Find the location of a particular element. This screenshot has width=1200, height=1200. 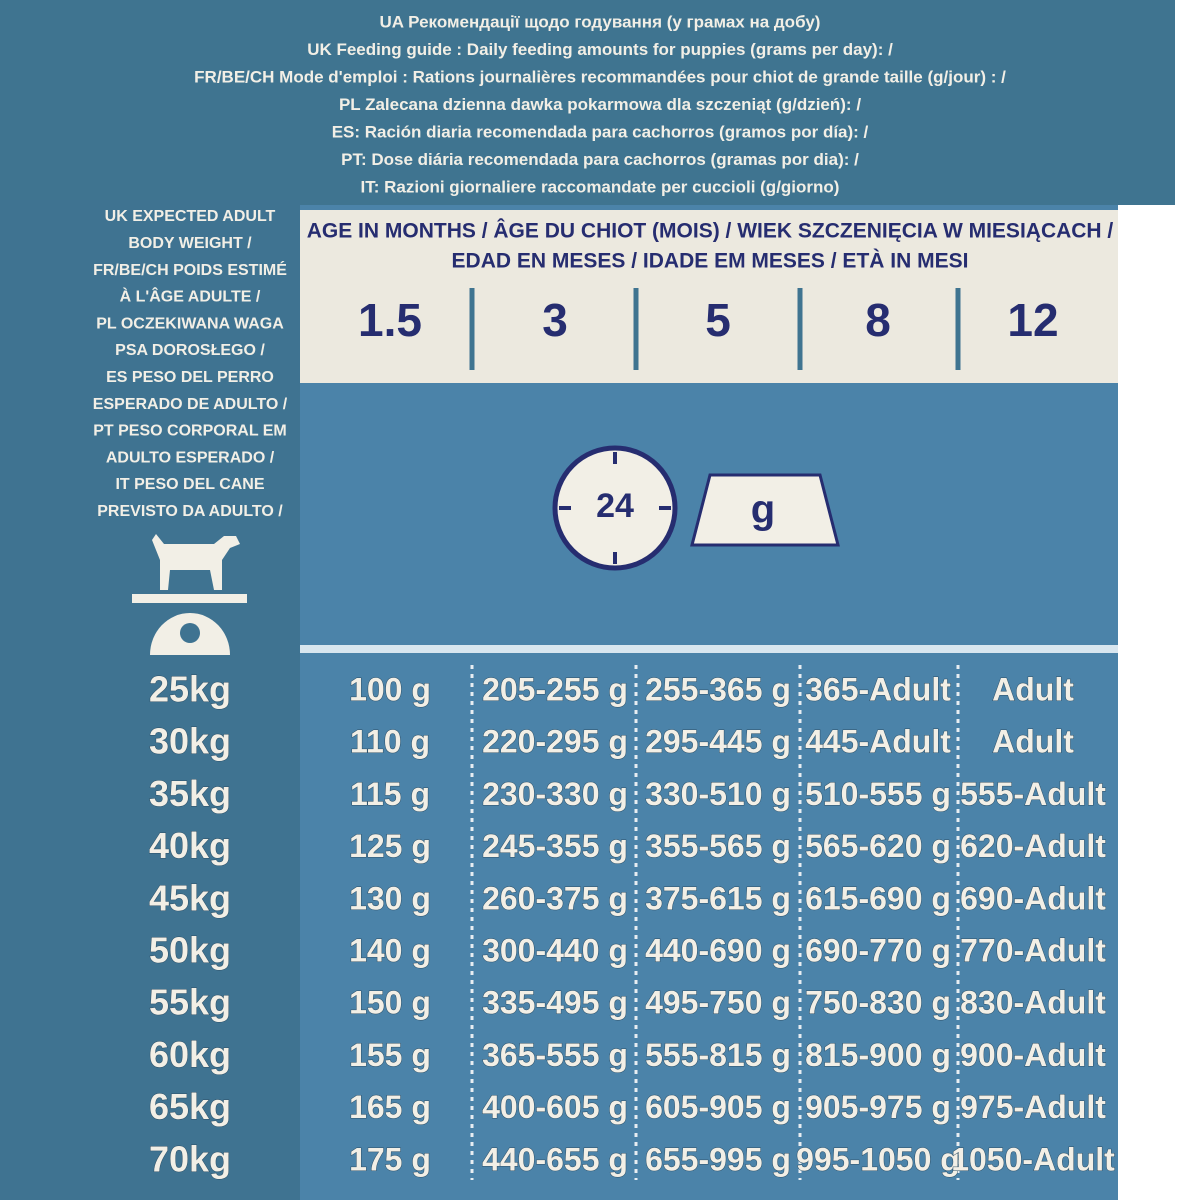

feeding-amount: 565-620 g is located at coordinates (878, 846).